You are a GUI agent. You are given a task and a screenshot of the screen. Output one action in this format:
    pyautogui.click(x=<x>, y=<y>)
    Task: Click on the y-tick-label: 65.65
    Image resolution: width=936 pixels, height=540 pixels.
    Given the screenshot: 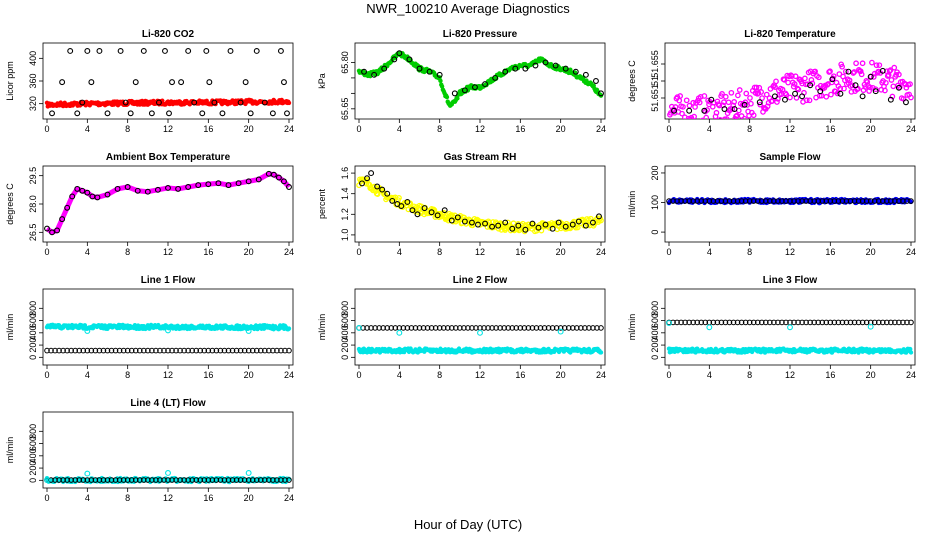 What is the action you would take?
    pyautogui.click(x=345, y=109)
    